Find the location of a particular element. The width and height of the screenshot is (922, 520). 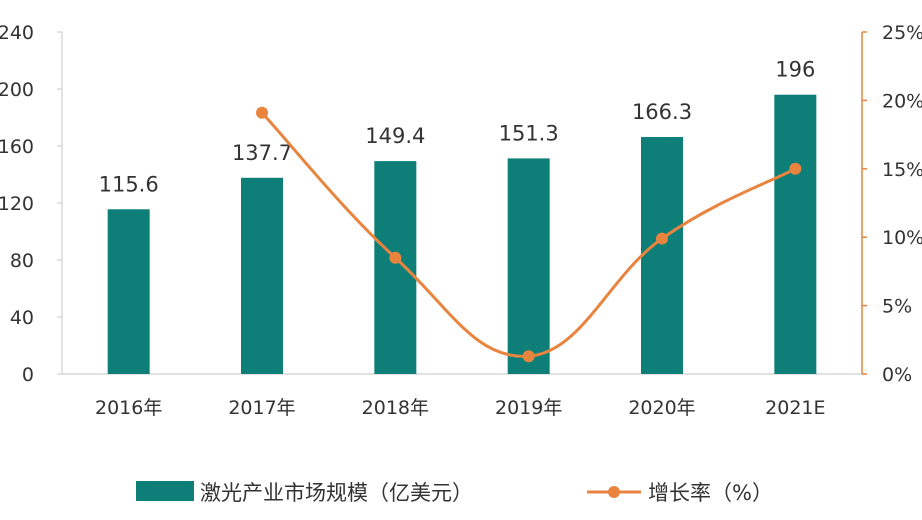

left-tick-label: 240 is located at coordinates (17, 33).